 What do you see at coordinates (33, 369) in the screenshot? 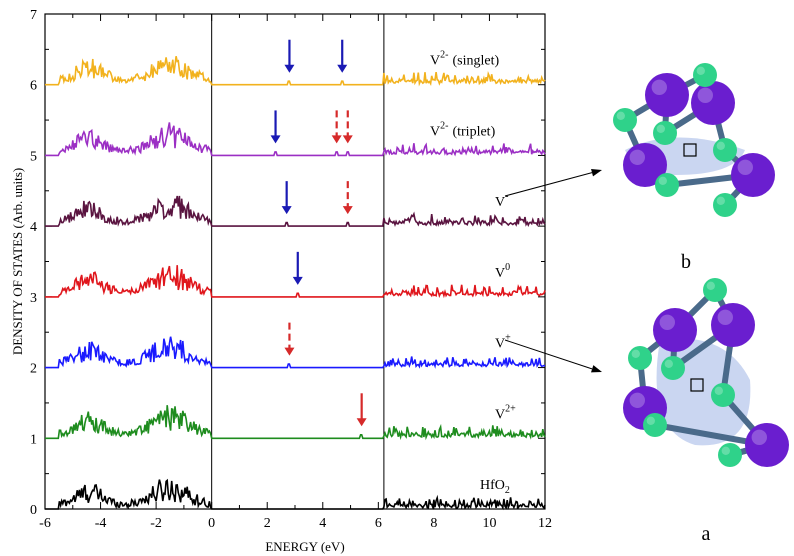
I see `y-tick-label: 2` at bounding box center [33, 369].